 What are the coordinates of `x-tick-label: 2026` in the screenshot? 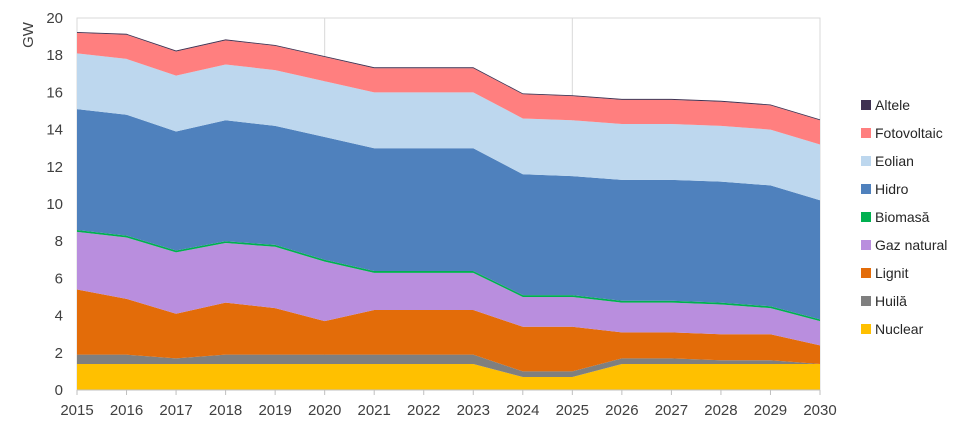 It's located at (621, 410).